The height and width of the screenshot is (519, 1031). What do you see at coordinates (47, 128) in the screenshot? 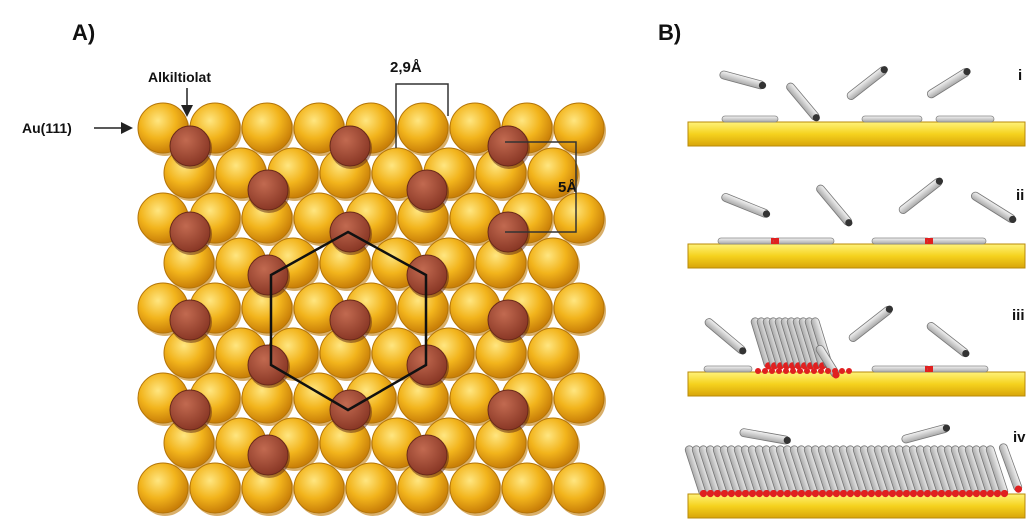
I see `substrate-label: Au(111)` at bounding box center [47, 128].